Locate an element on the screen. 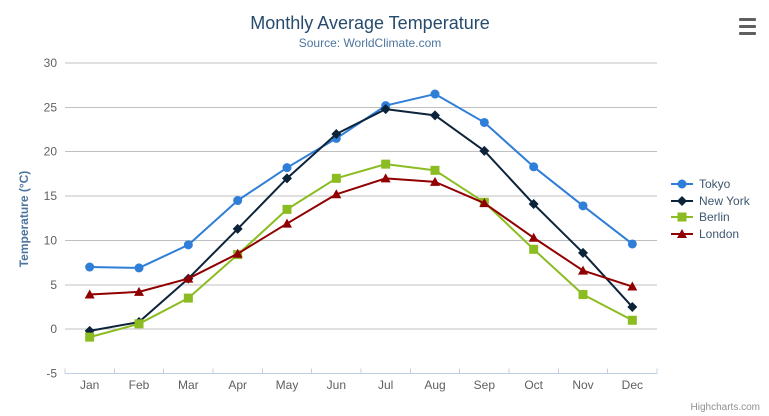 The height and width of the screenshot is (416, 769). point-berlin-jul is located at coordinates (386, 164).